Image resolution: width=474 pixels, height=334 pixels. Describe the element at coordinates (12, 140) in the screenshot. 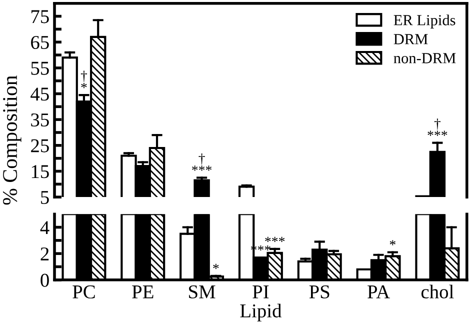

I see `y-axis-title: % Composition` at that location.